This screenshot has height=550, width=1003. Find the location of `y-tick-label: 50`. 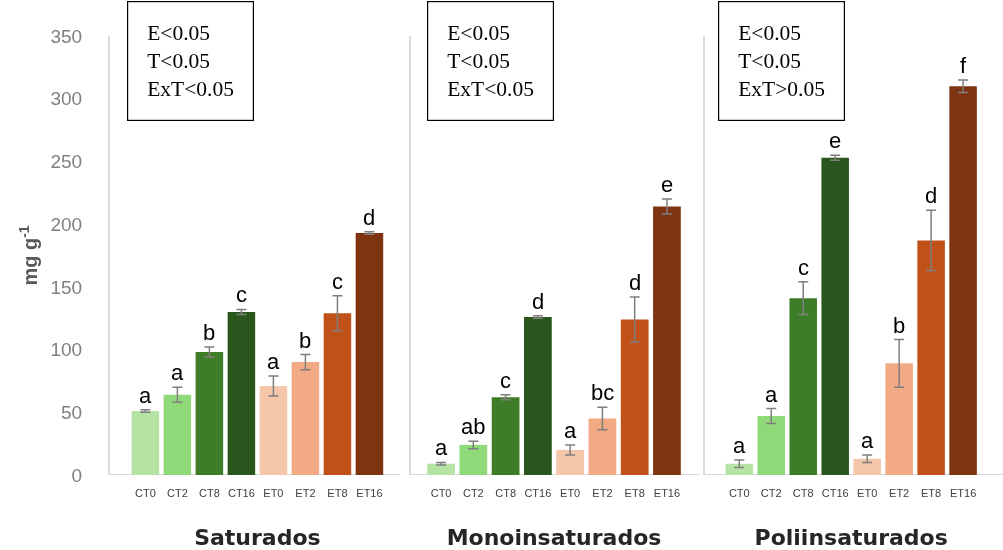

y-tick-label: 50 is located at coordinates (72, 412).